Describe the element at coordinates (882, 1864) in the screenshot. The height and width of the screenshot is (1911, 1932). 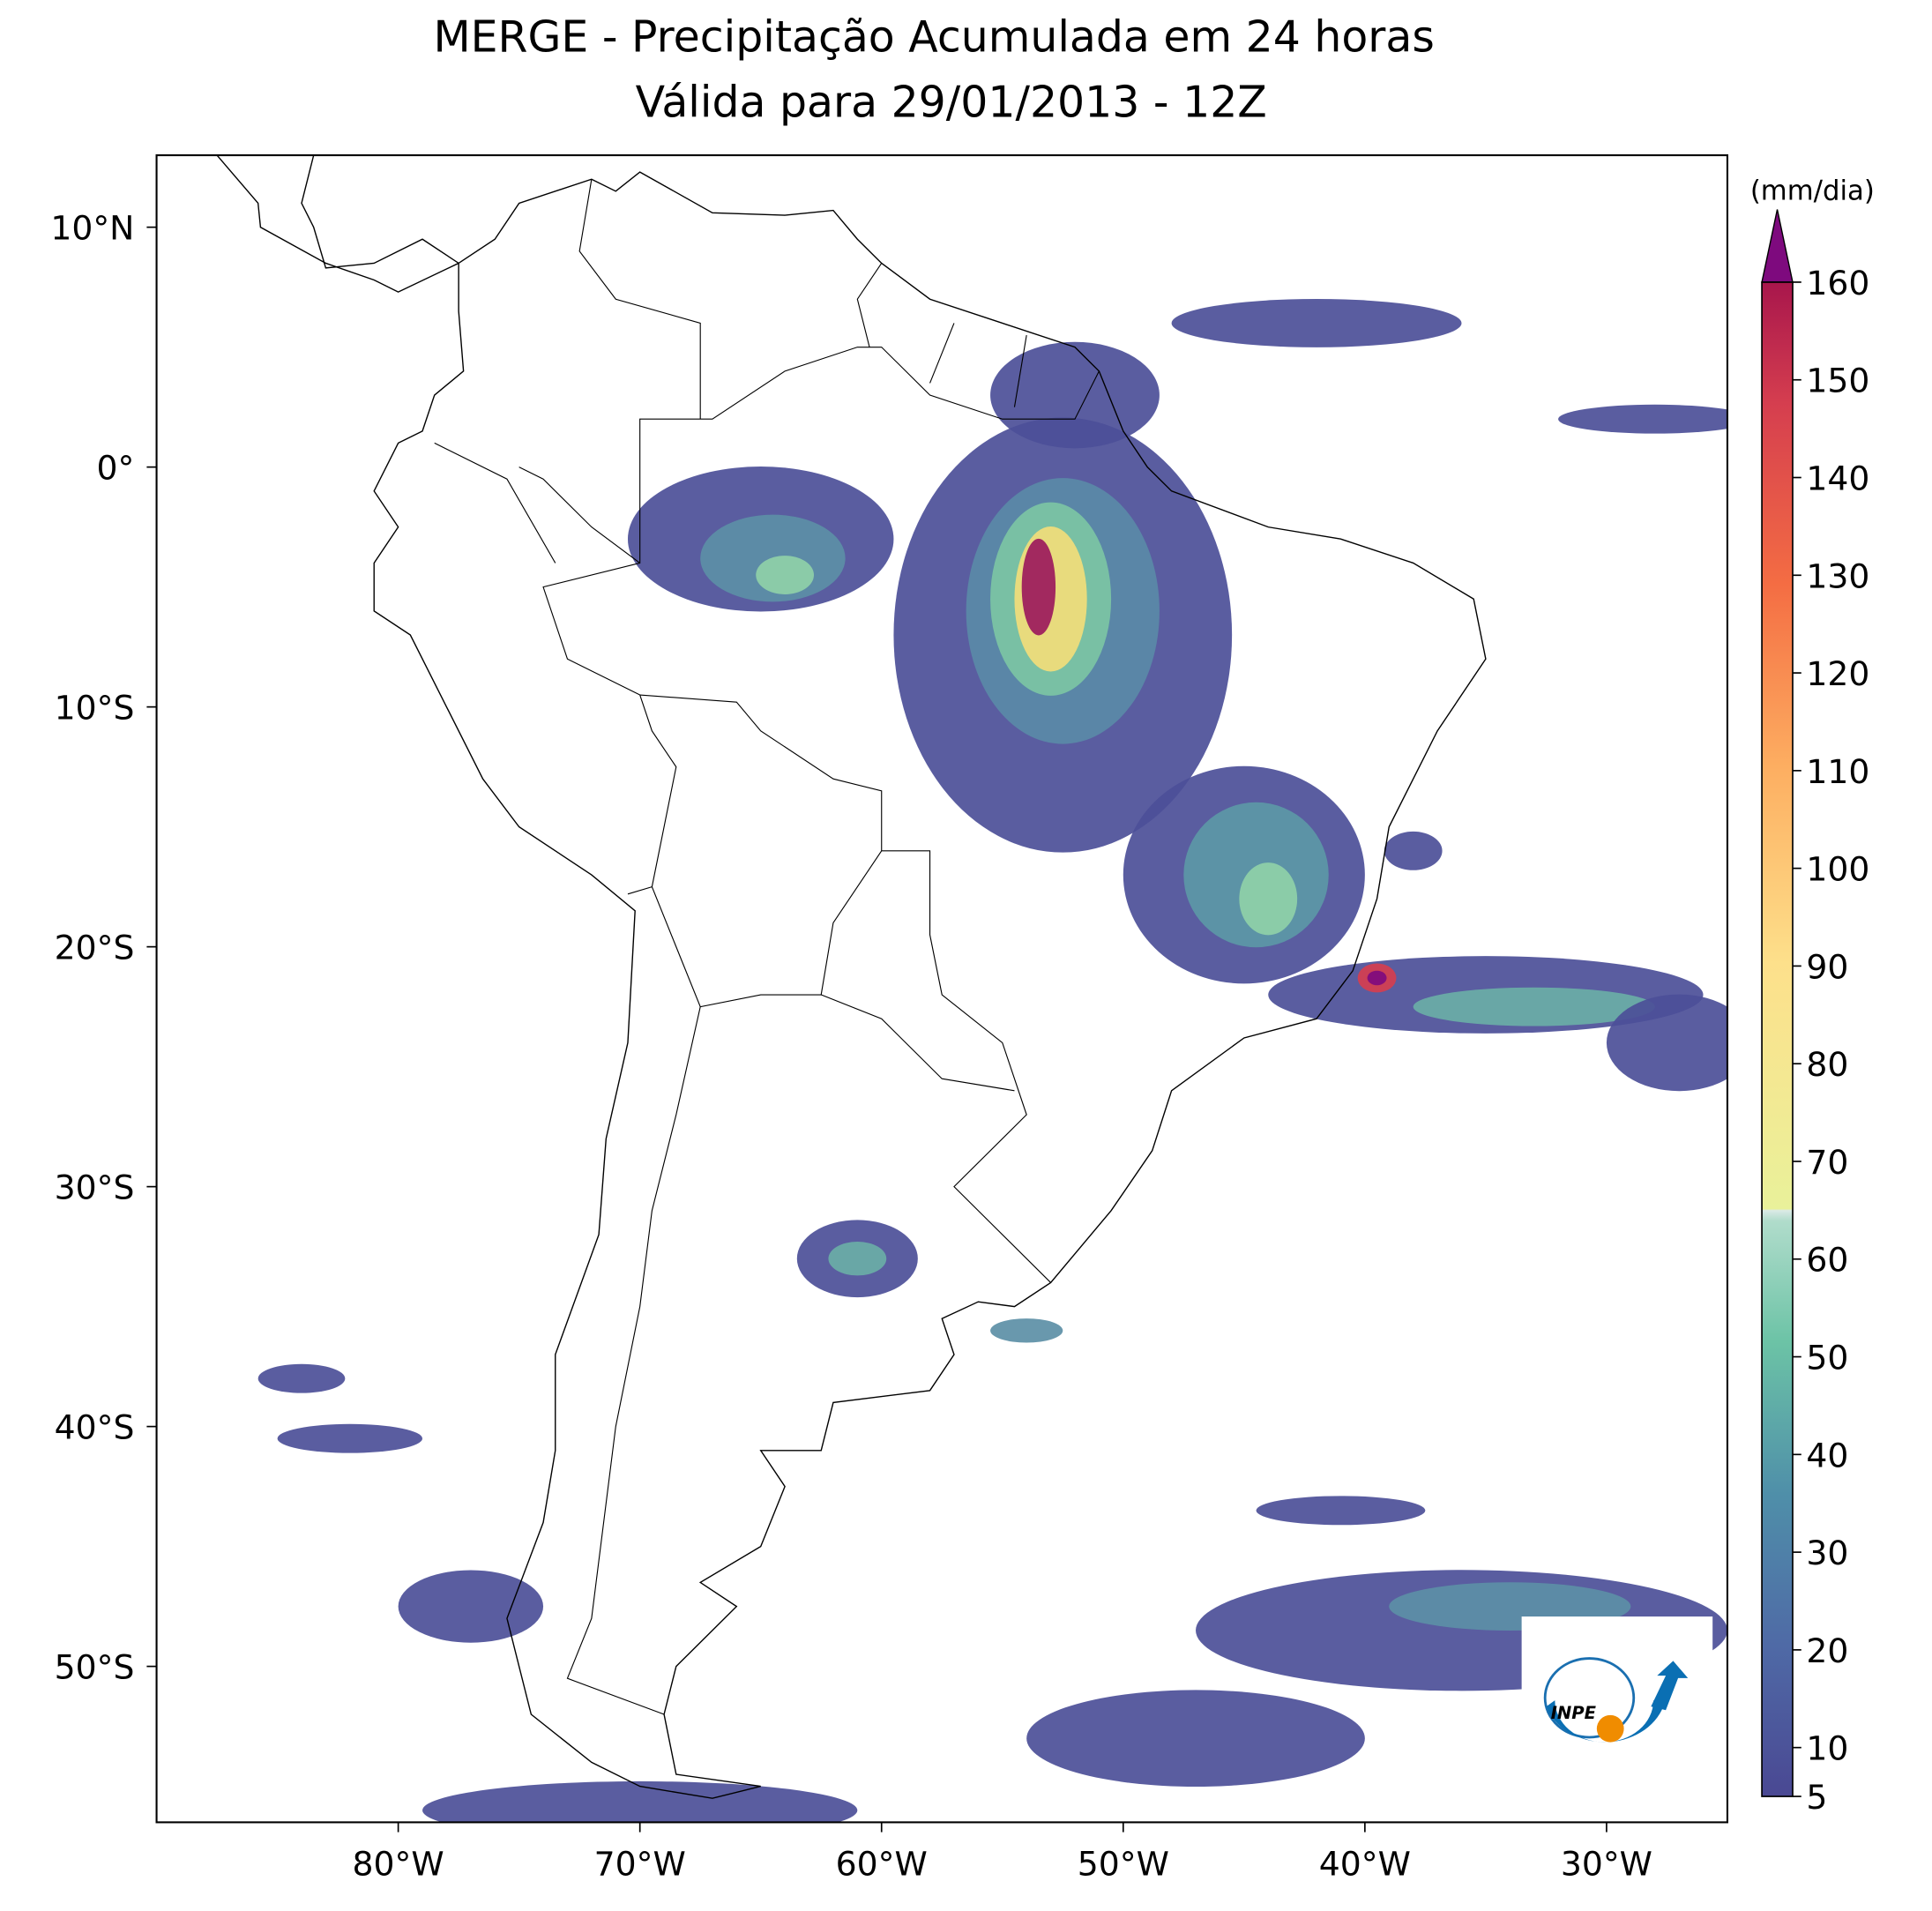
I see `x-tick-label: 60°W` at that location.